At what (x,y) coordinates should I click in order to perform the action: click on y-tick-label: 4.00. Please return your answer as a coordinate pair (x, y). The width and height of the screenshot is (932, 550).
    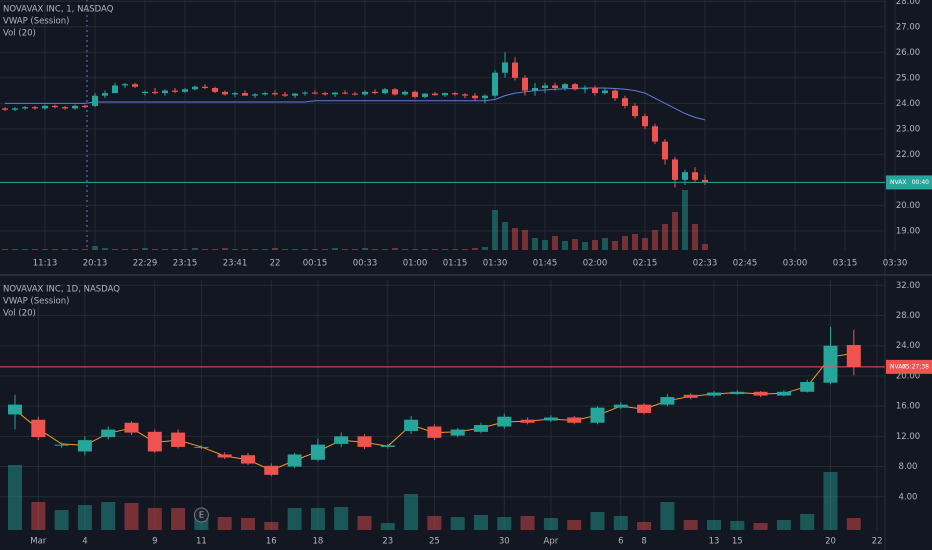
    Looking at the image, I should click on (908, 497).